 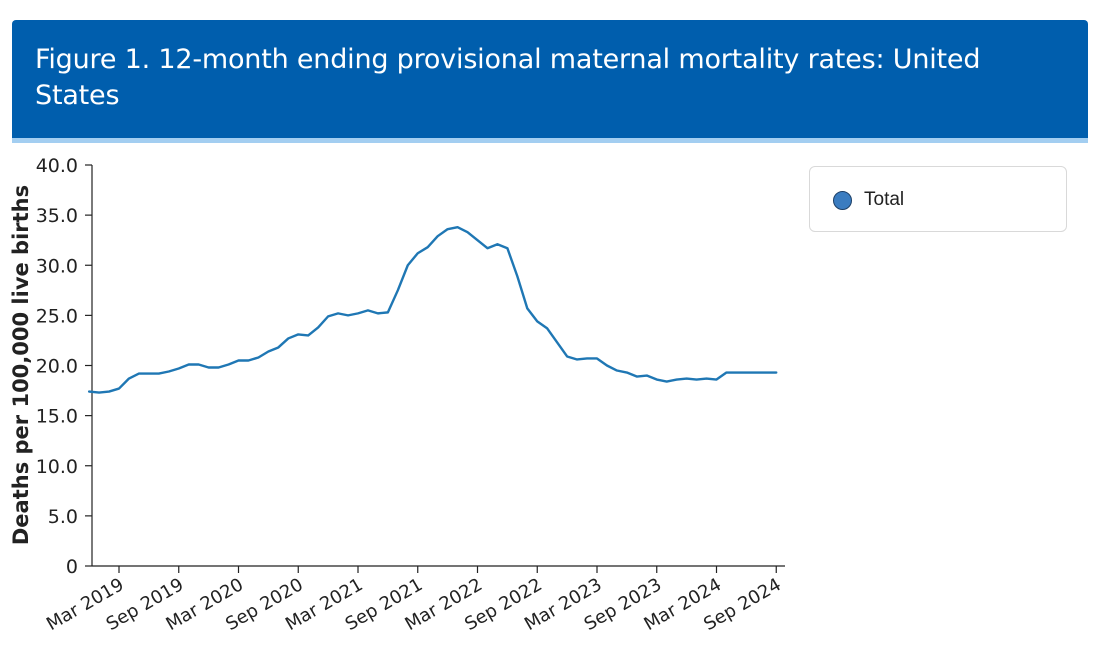 What do you see at coordinates (57, 367) in the screenshot?
I see `y-tick-label: 20.0` at bounding box center [57, 367].